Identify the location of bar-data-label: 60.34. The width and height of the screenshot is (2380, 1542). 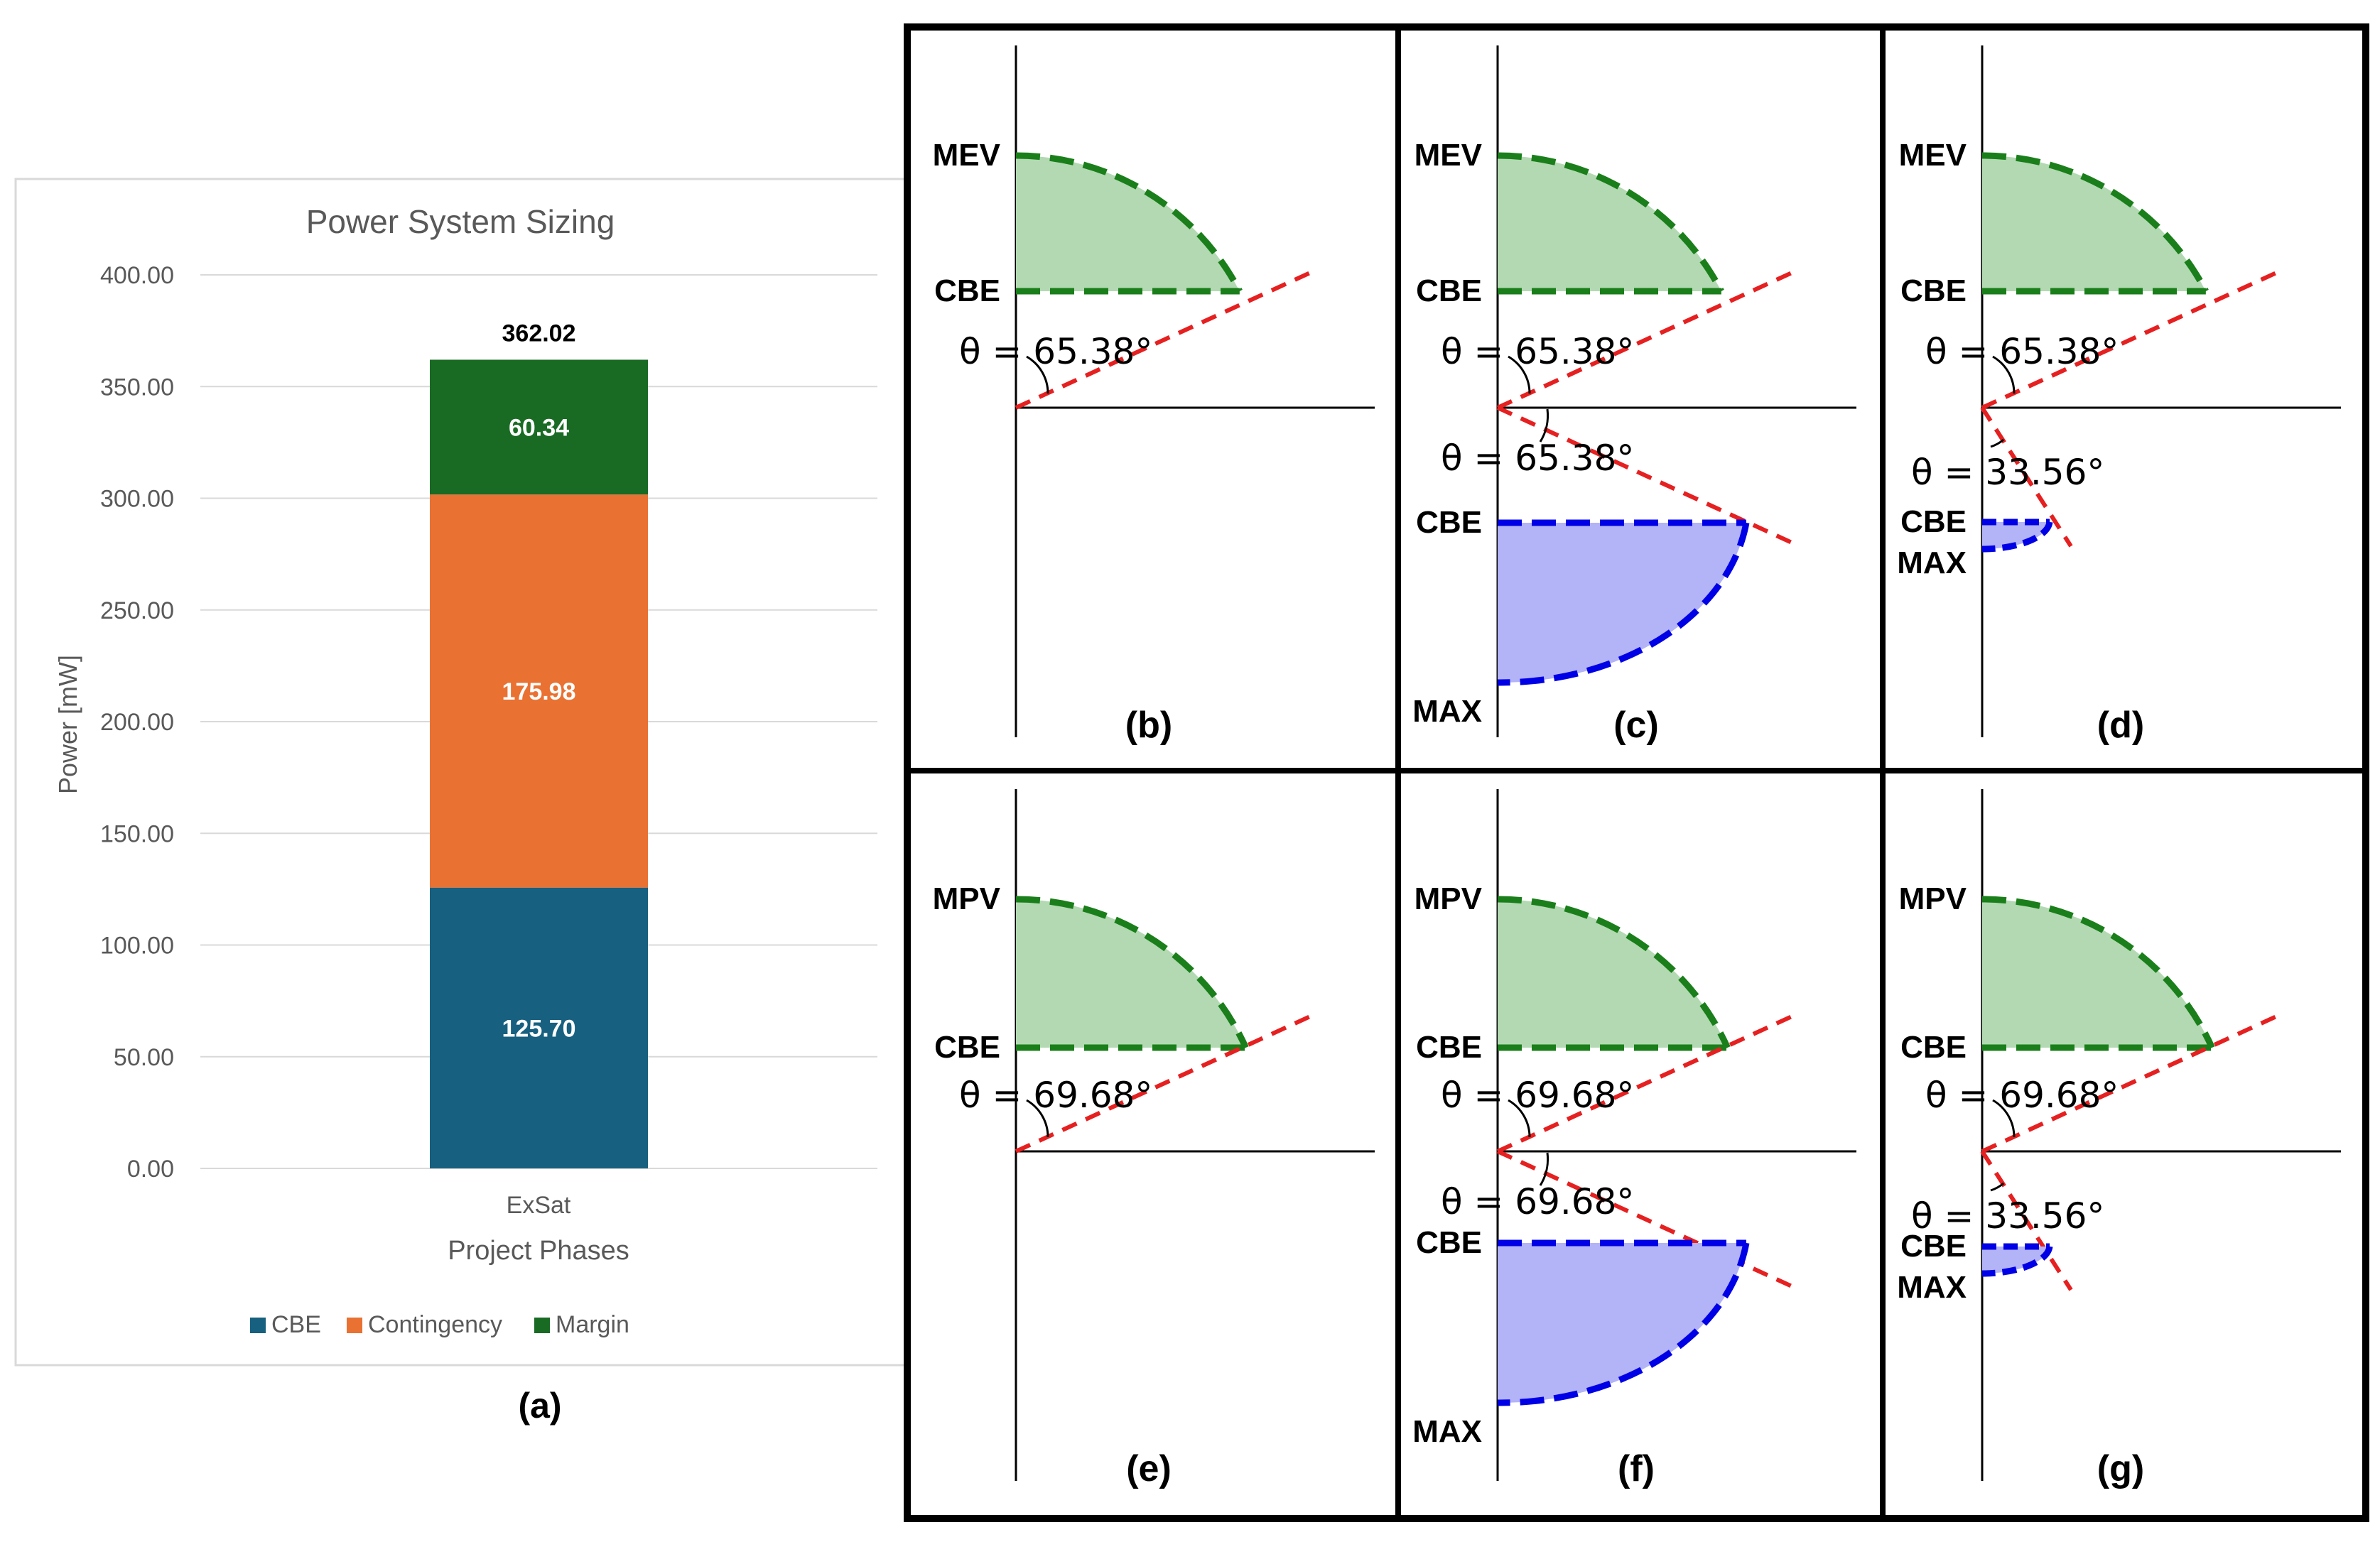
(539, 427).